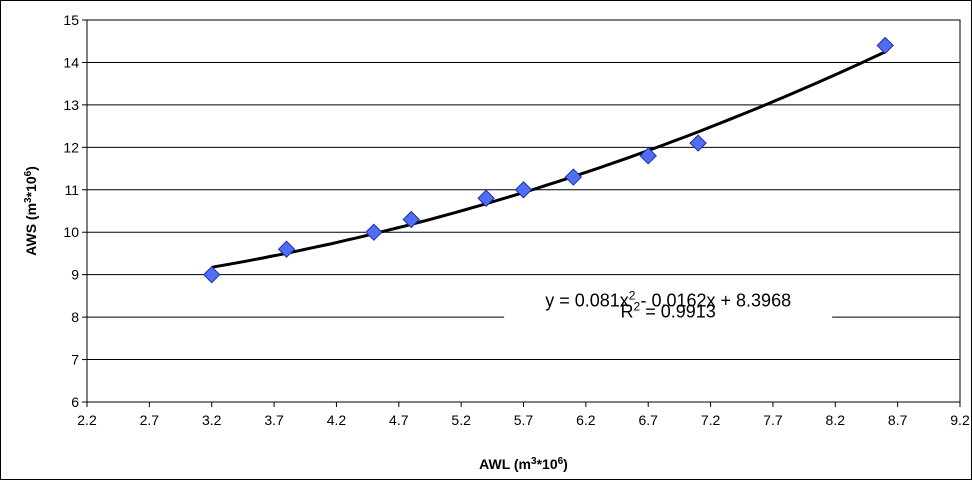 The width and height of the screenshot is (972, 480). I want to click on x-tick-label: 6.2, so click(586, 420).